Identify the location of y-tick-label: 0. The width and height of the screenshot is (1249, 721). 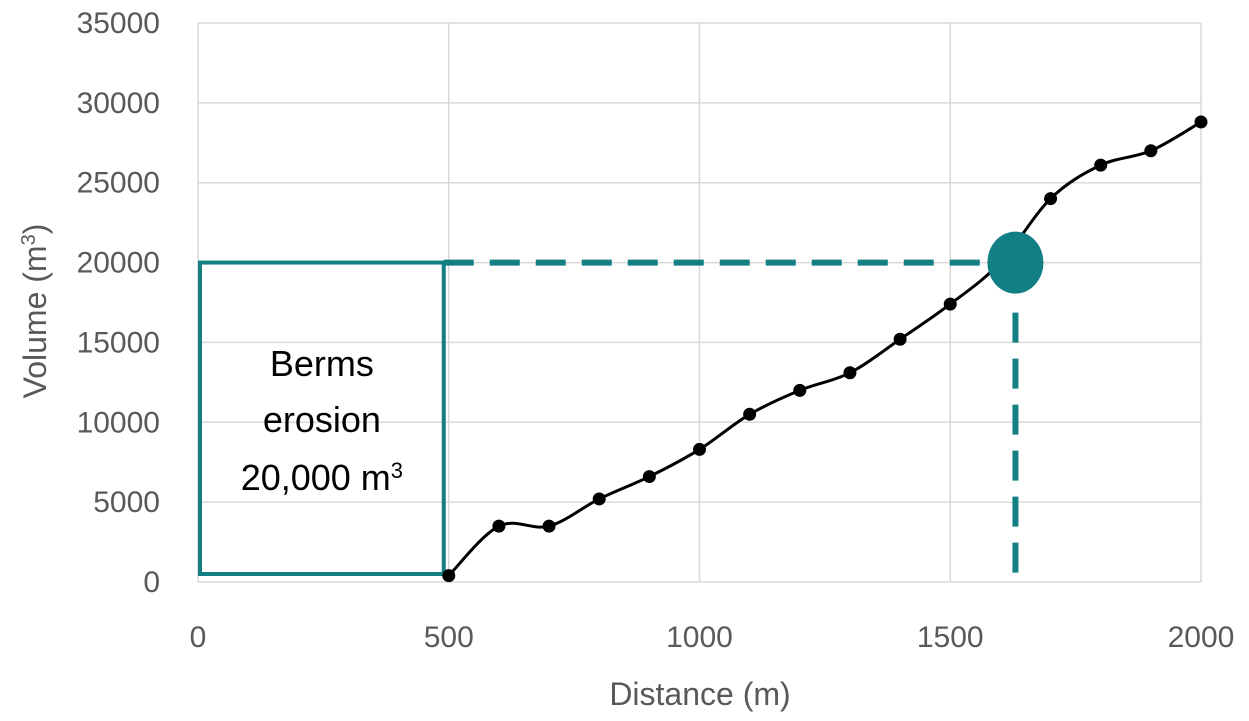
(151, 582).